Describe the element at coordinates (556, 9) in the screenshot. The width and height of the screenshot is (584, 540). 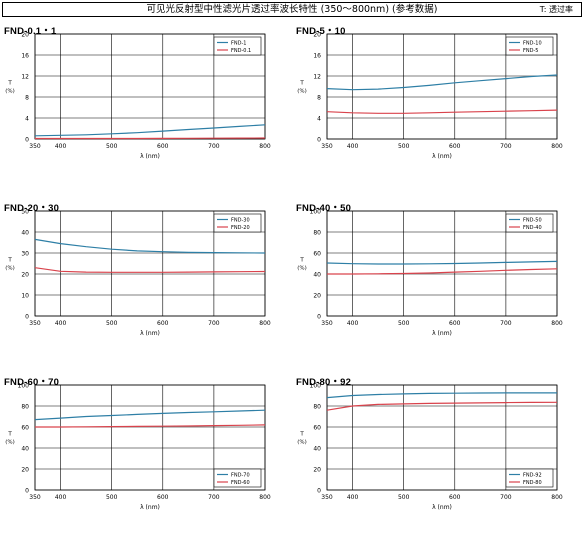
I see `header-note: T: 透过率` at that location.